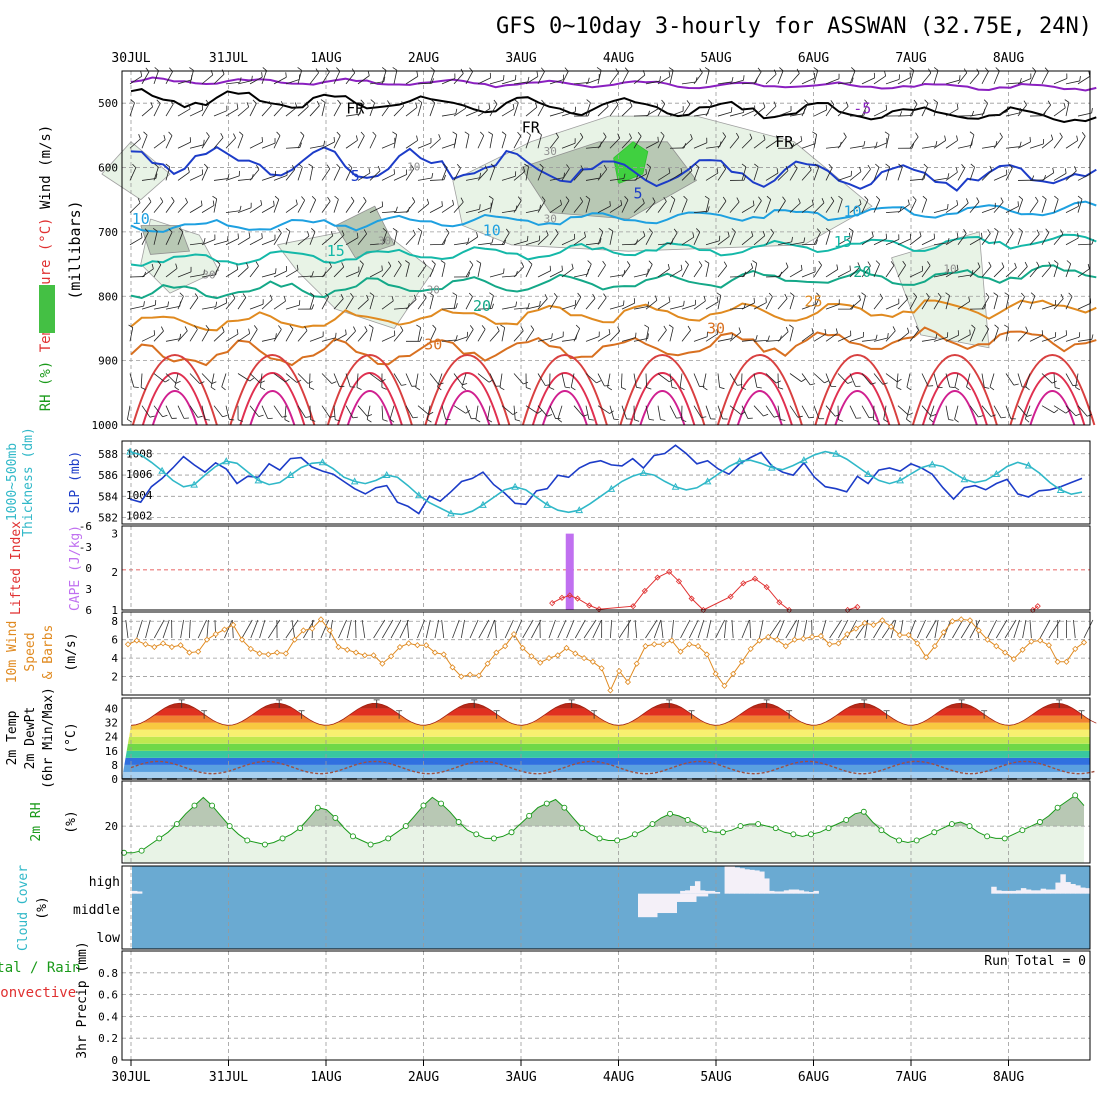 Image resolution: width=1100 pixels, height=1100 pixels. What do you see at coordinates (691, 714) in the screenshot?
I see `temp-minmax-mark` at bounding box center [691, 714].